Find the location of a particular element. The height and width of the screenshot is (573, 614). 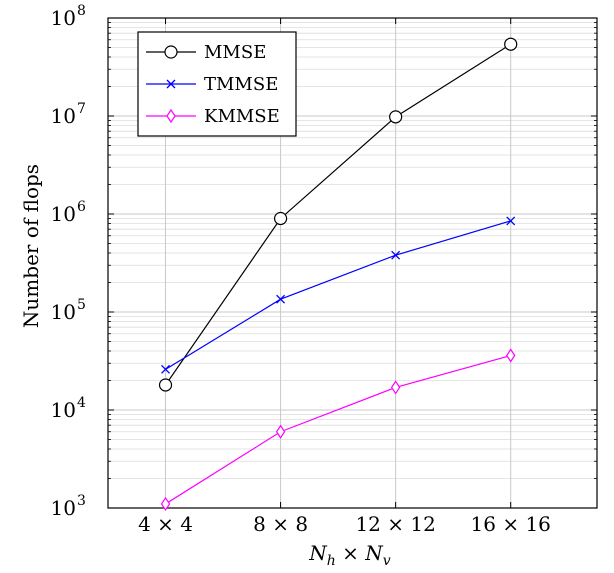

tmmse-line is located at coordinates (338, 295).